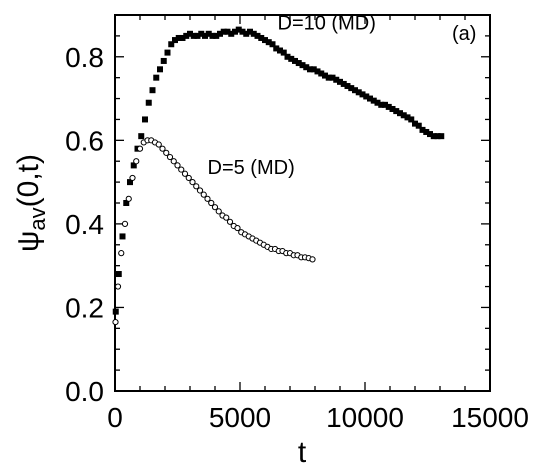 Image resolution: width=540 pixels, height=467 pixels. Describe the element at coordinates (318, 417) in the screenshot. I see `x-tick-labels: 0 5000 10000 15000` at that location.